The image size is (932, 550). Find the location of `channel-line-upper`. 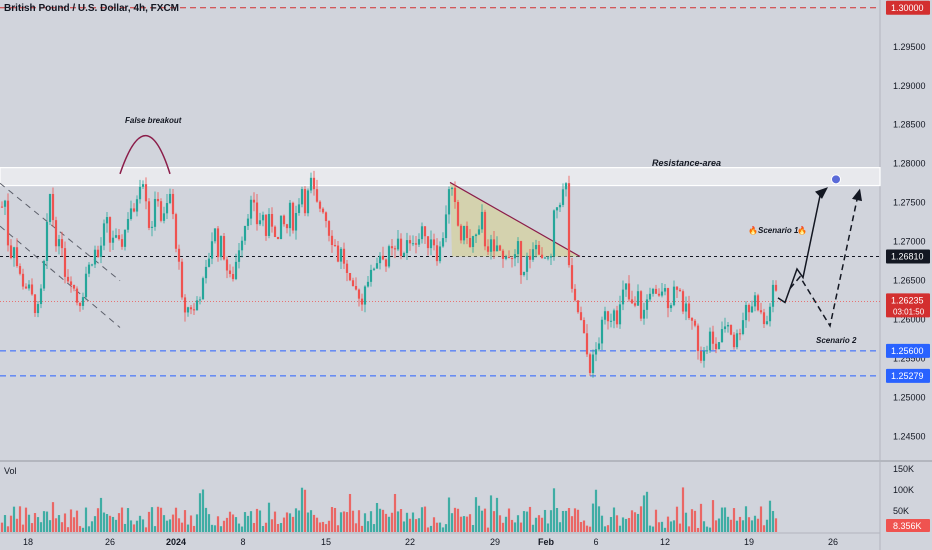

channel-line-upper is located at coordinates (60, 232).